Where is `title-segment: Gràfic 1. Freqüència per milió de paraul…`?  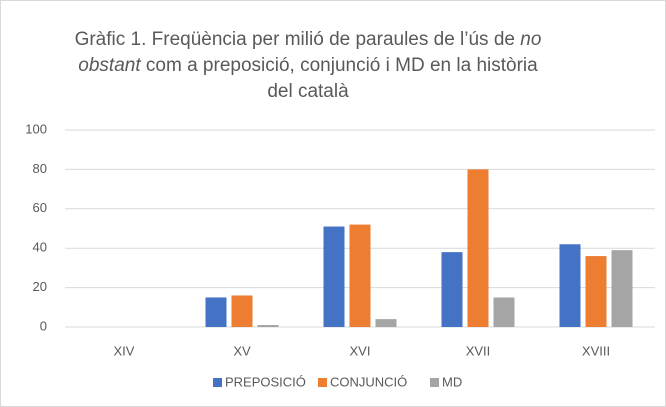
title-segment: Gràfic 1. Freqüència per milió de paraul… is located at coordinates (298, 39).